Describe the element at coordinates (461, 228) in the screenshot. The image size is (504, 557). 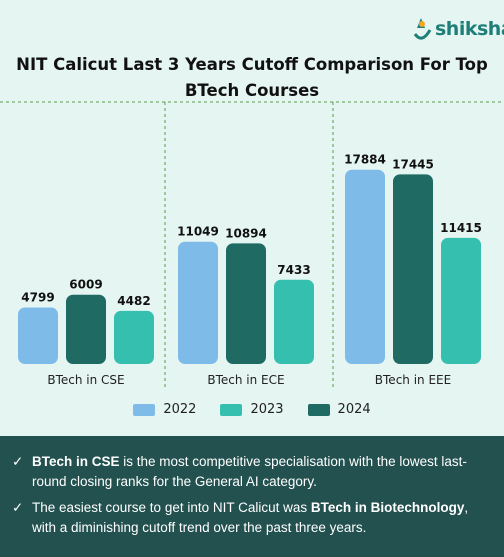
I see `bar-value-label: 11415` at that location.